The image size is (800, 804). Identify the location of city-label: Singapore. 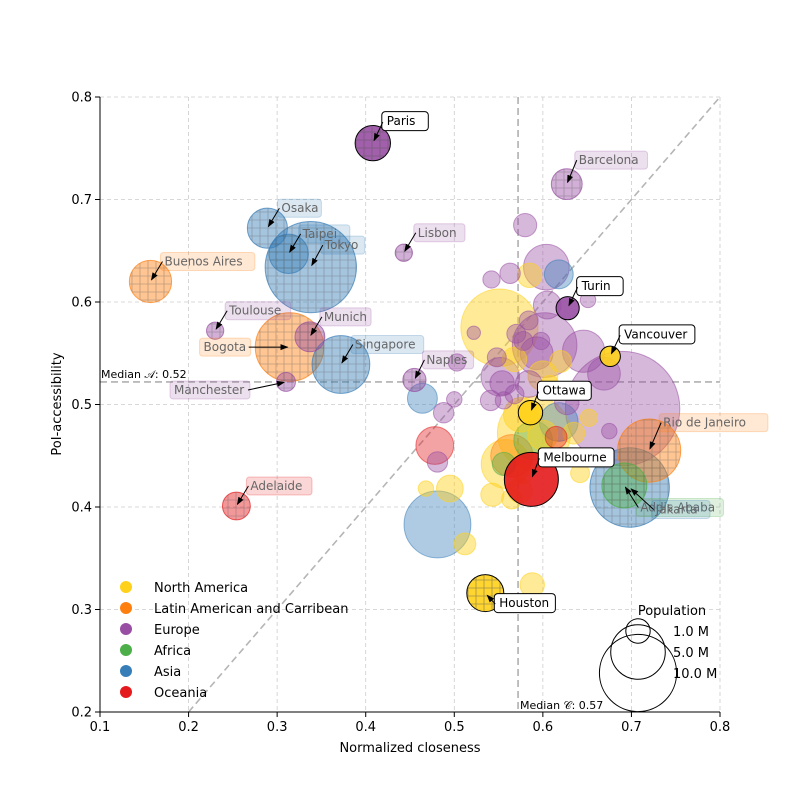
(385, 345).